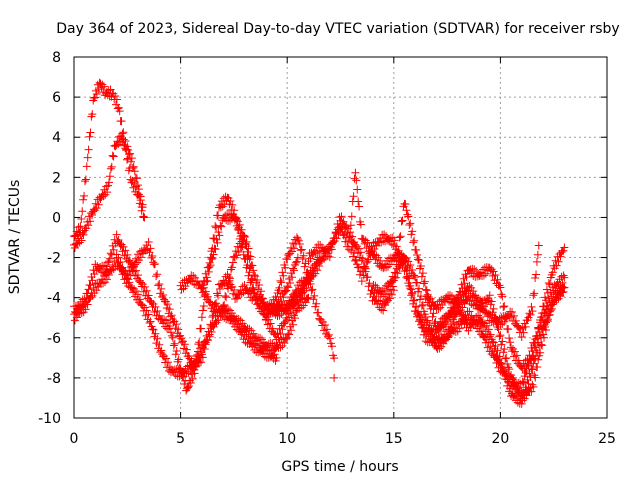 Image resolution: width=640 pixels, height=480 pixels. What do you see at coordinates (287, 439) in the screenshot?
I see `x-tick-label: 10` at bounding box center [287, 439].